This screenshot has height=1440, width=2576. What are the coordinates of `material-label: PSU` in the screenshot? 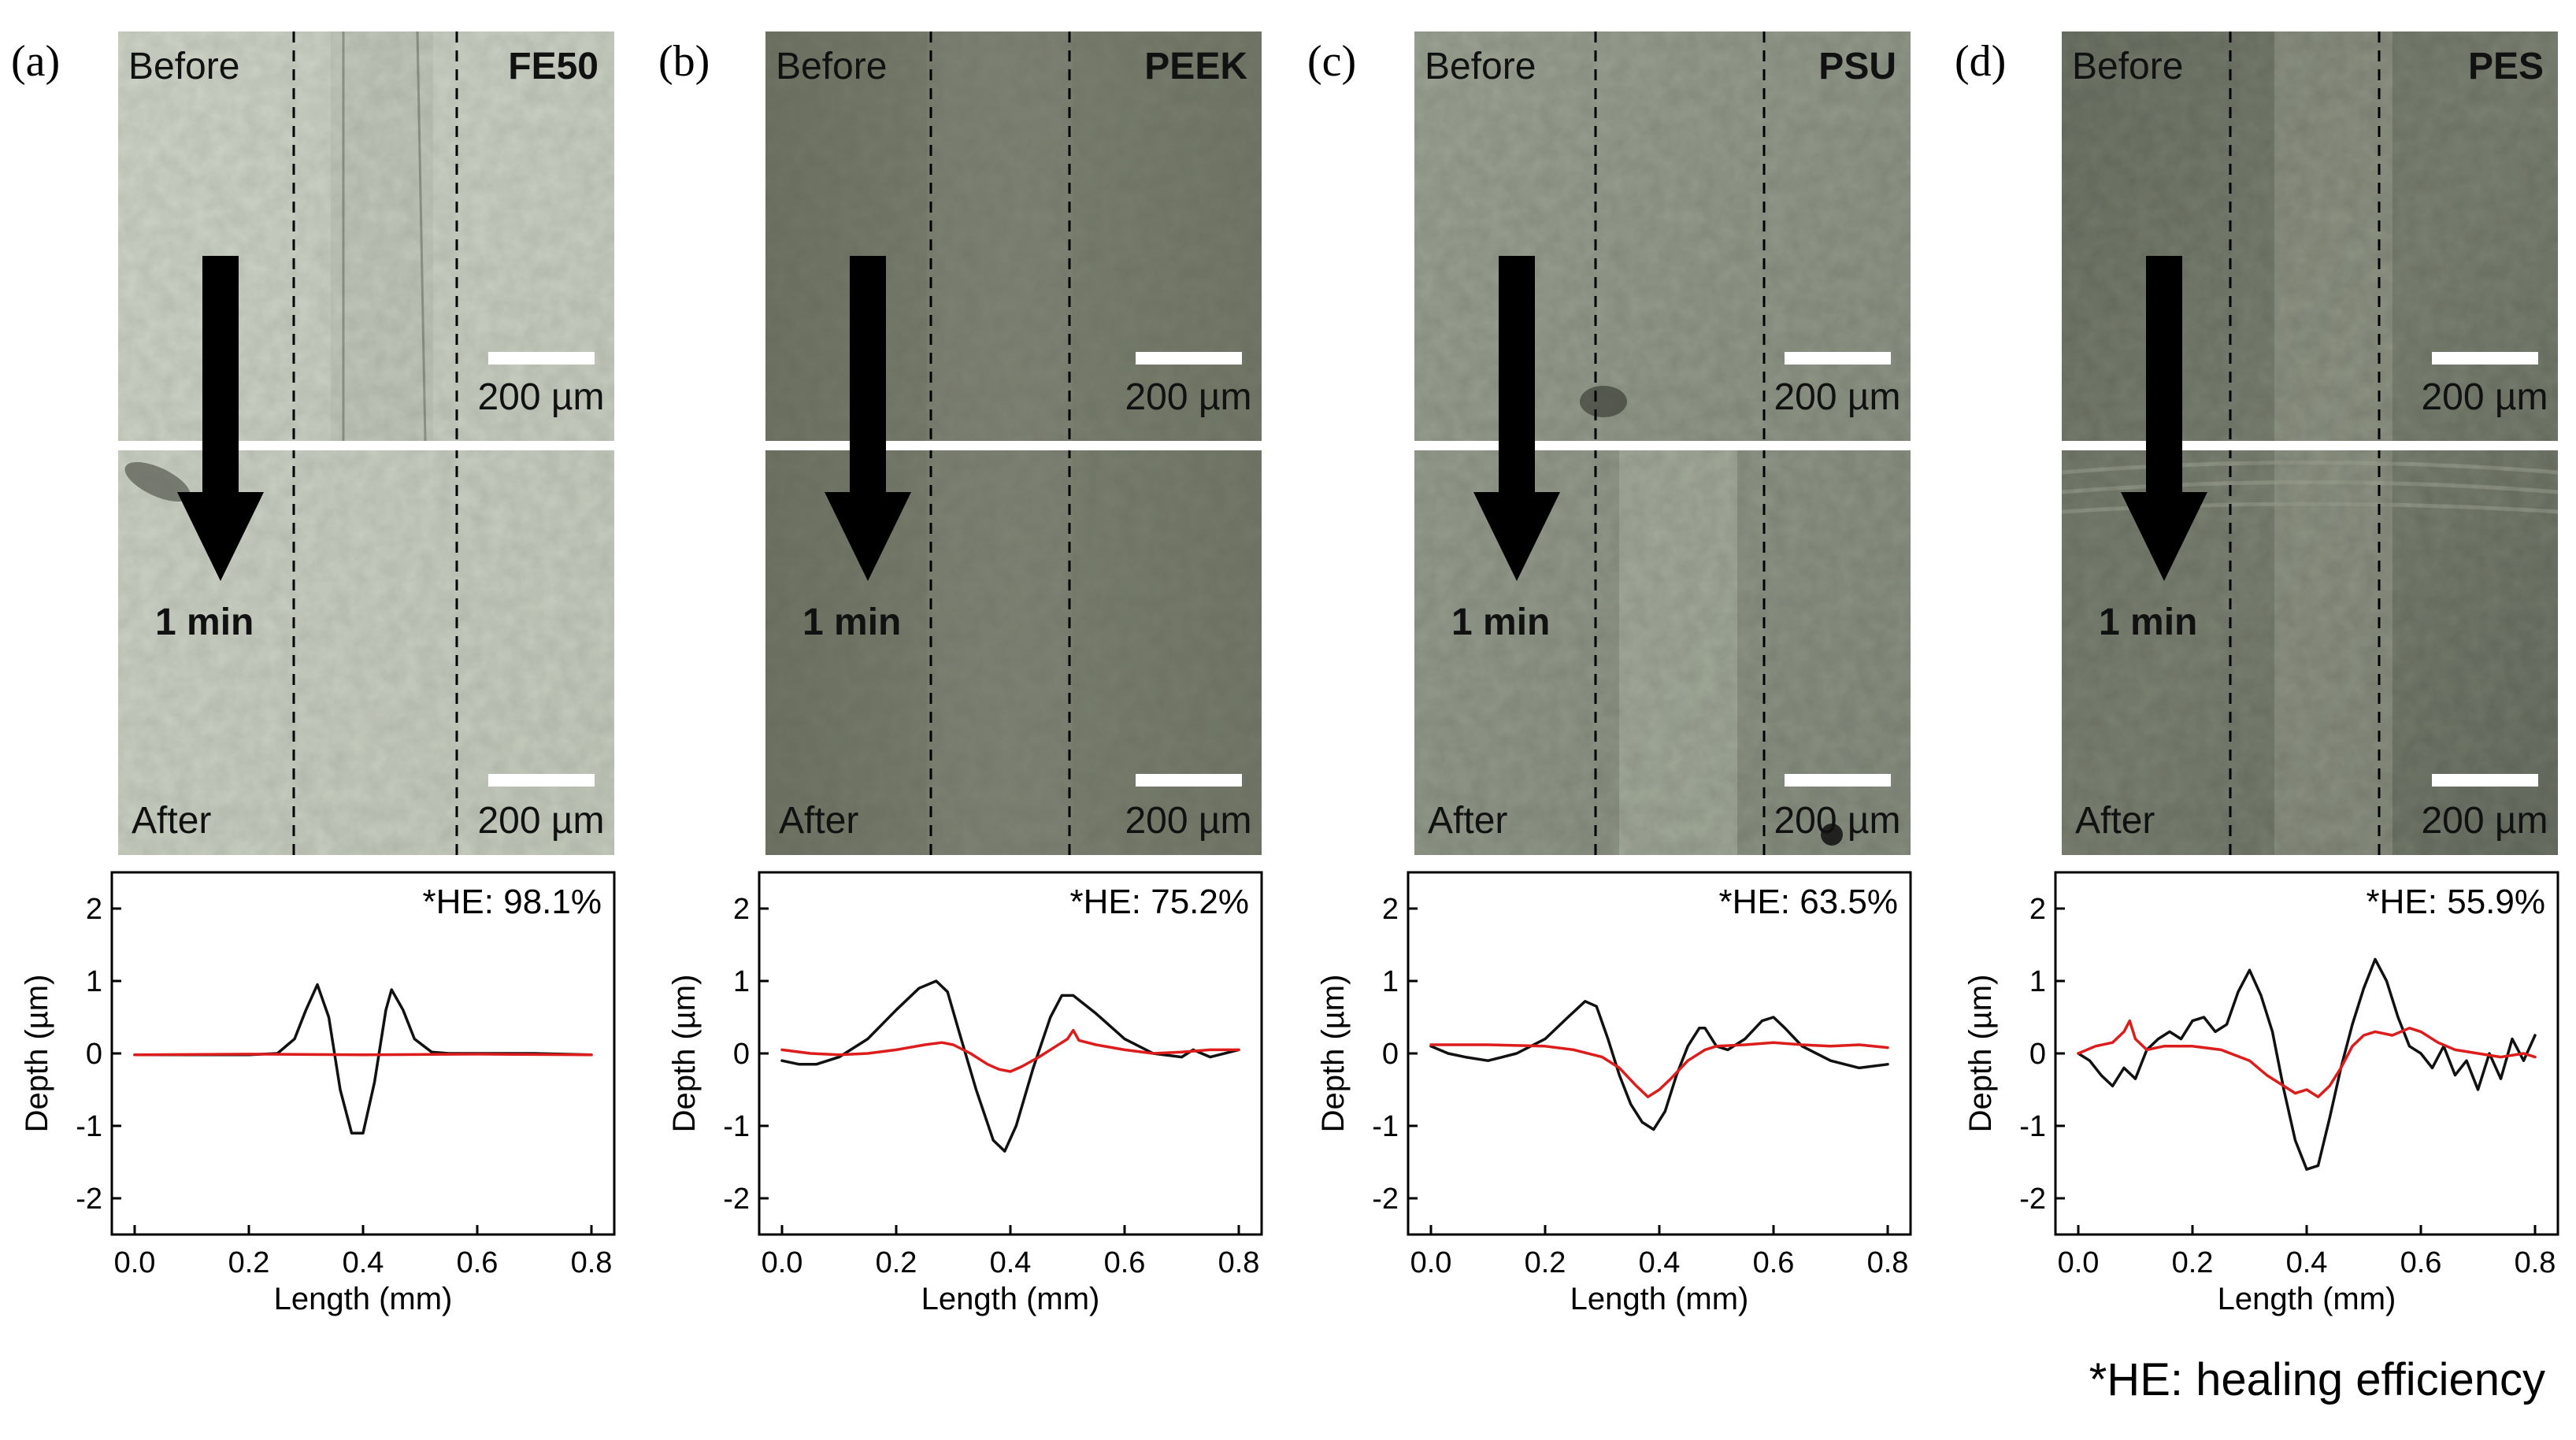 It's located at (1857, 67).